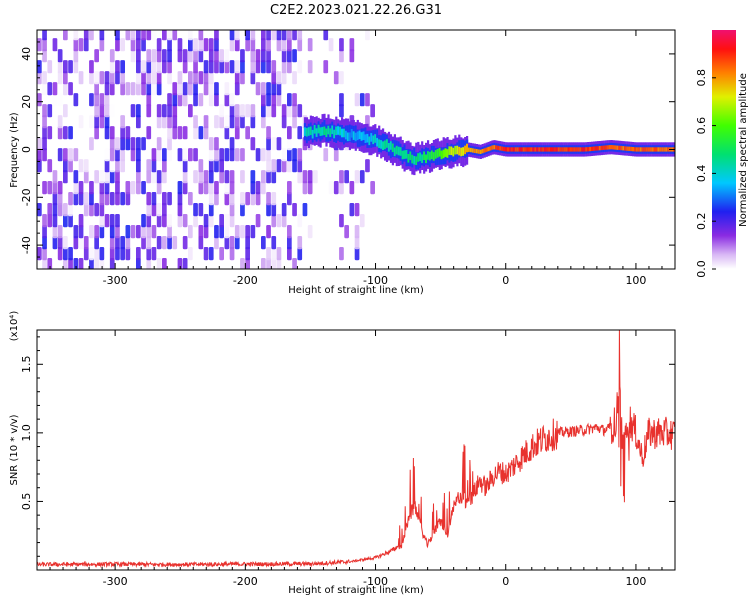 Image resolution: width=750 pixels, height=600 pixels. What do you see at coordinates (115, 581) in the screenshot?
I see `snr-x-tick-label: -300` at bounding box center [115, 581].